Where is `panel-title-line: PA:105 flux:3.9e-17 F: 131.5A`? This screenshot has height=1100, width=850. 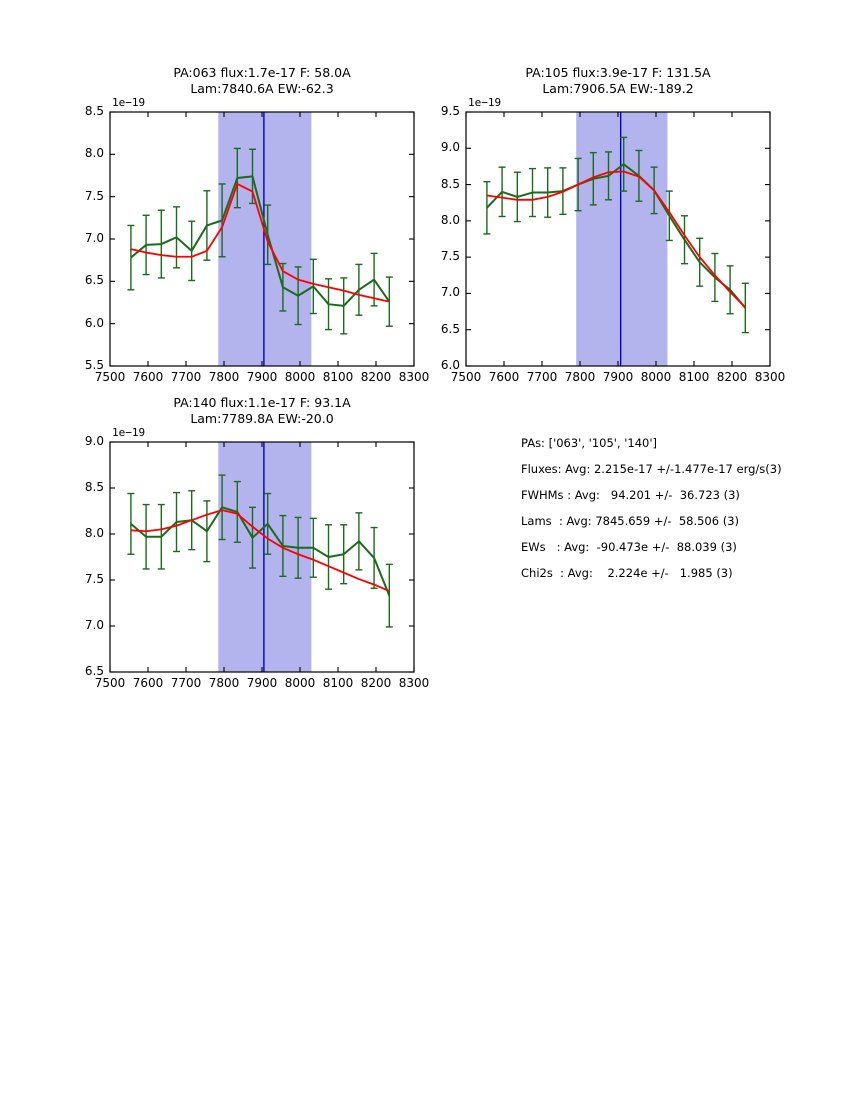
panel-title-line: PA:105 flux:3.9e-17 F: 131.5A is located at coordinates (618, 72).